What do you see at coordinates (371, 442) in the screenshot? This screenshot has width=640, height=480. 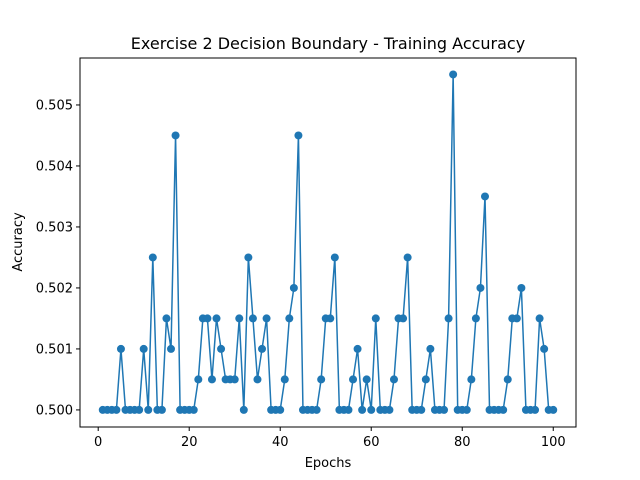 I see `x-tick-label: 60` at bounding box center [371, 442].